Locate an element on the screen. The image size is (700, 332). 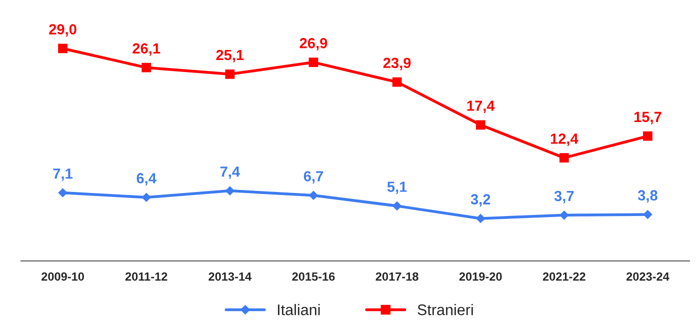
data-label: 25,1 is located at coordinates (230, 56).